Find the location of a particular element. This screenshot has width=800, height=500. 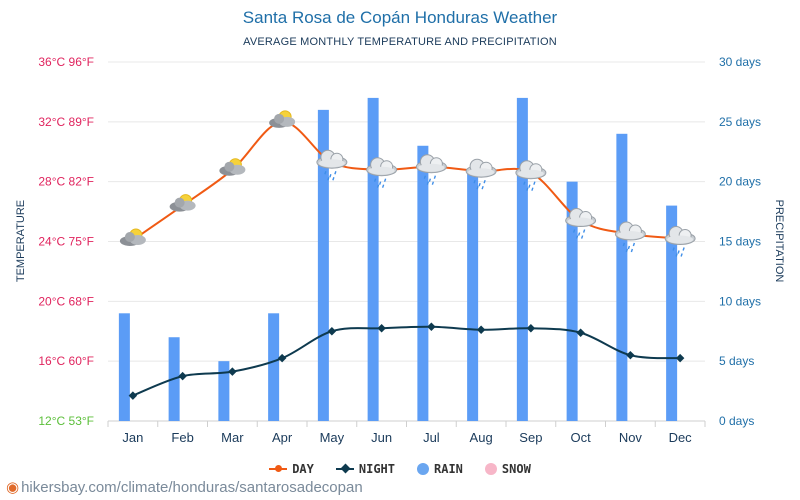

legend-day-label: DAY is located at coordinates (303, 469).